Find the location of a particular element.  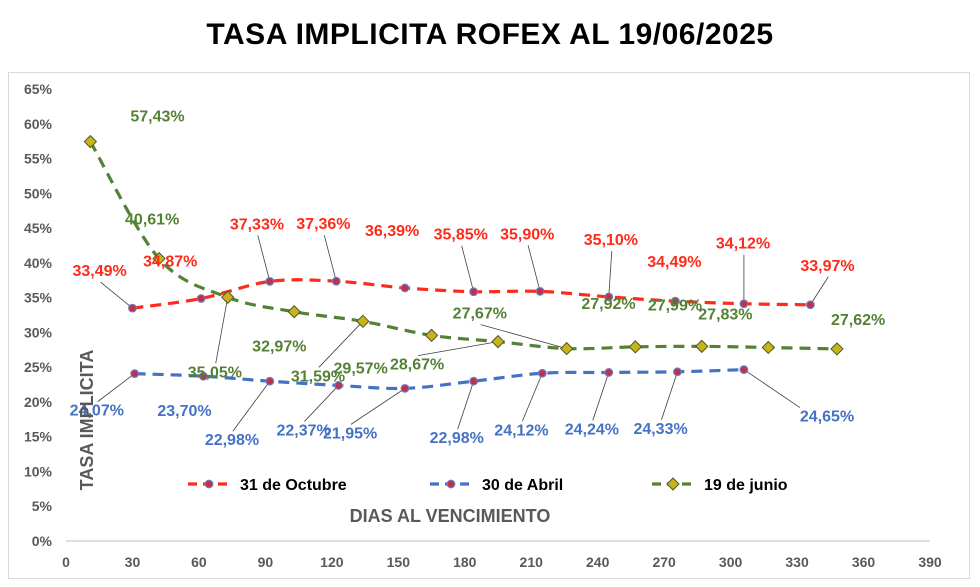

x-tick-label: 240 is located at coordinates (598, 562).